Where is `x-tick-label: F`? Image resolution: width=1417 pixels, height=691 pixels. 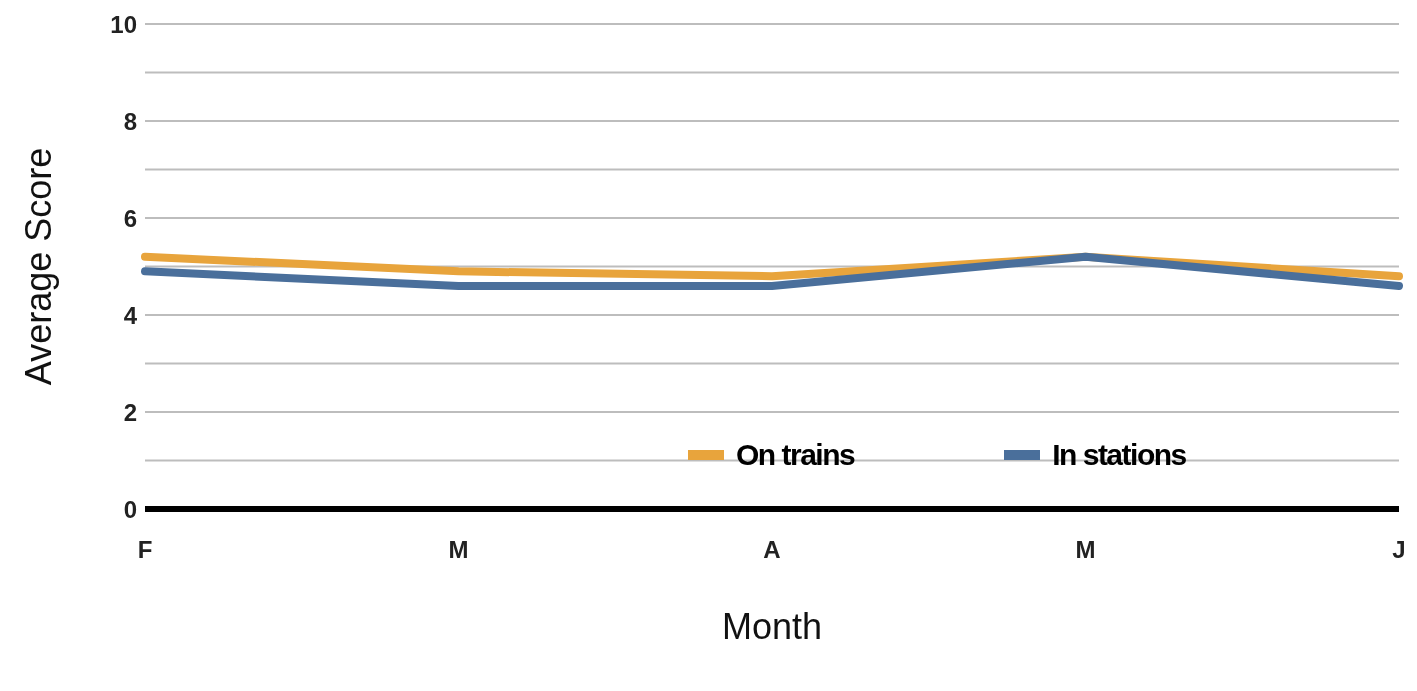
x-tick-label: F is located at coordinates (145, 550).